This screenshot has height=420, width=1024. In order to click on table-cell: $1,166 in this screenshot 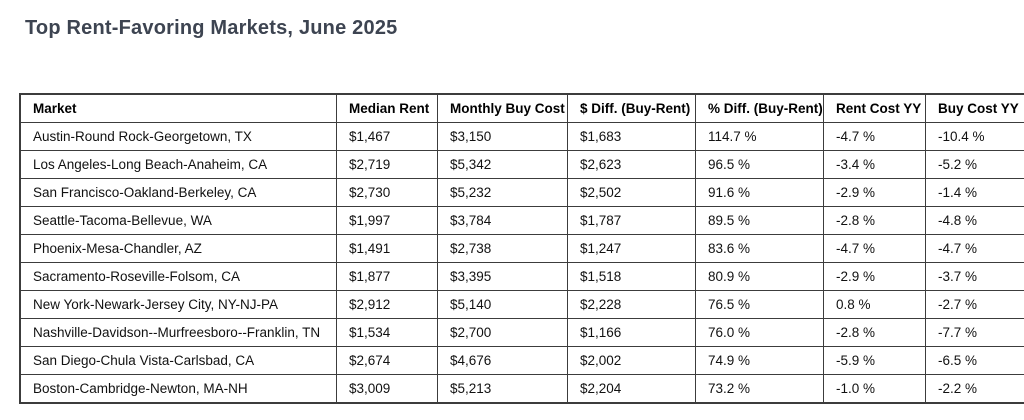, I will do `click(631, 332)`.